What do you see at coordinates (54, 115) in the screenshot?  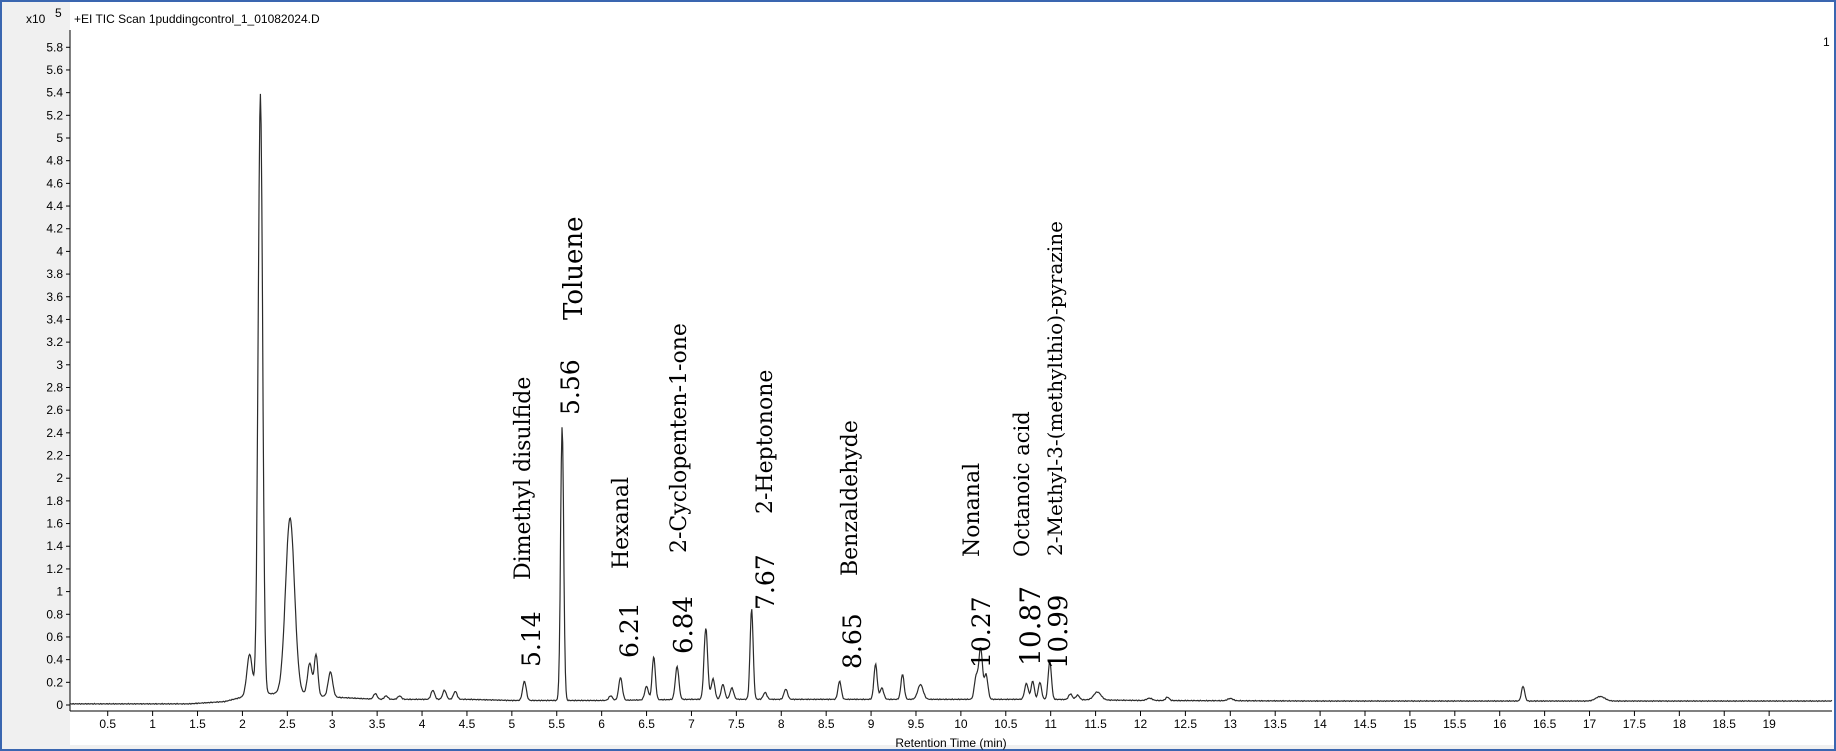 I see `y-tick-label: 5.2` at bounding box center [54, 115].